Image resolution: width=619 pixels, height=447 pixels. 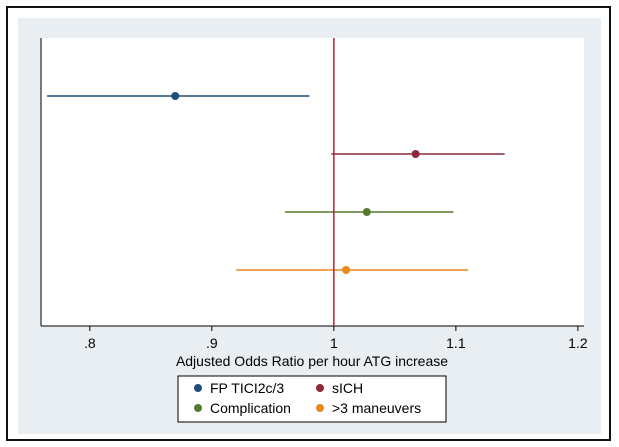 I want to click on x-tick-label: .9, so click(x=212, y=343).